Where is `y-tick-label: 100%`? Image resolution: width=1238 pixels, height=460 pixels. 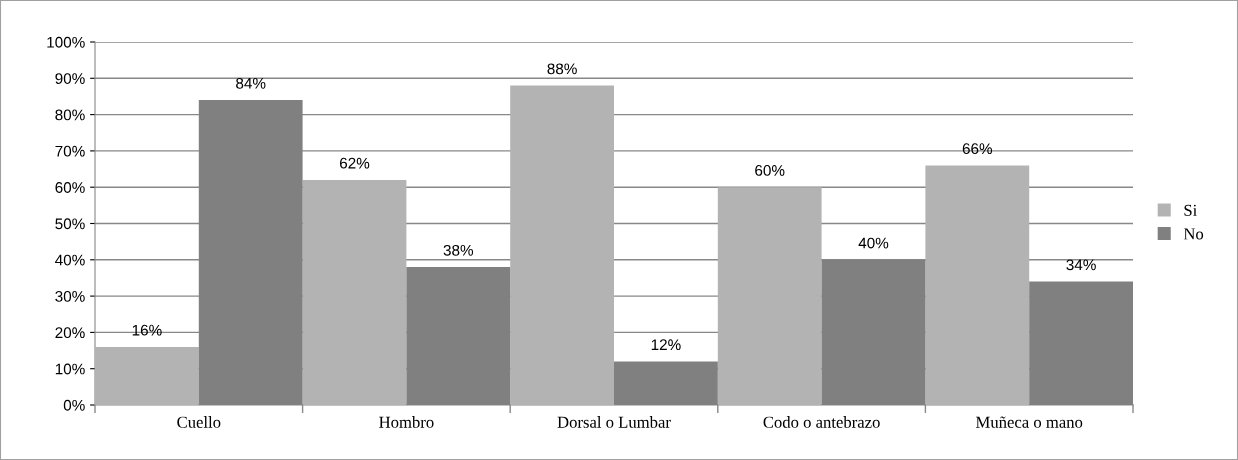
y-tick-label: 100% is located at coordinates (66, 42).